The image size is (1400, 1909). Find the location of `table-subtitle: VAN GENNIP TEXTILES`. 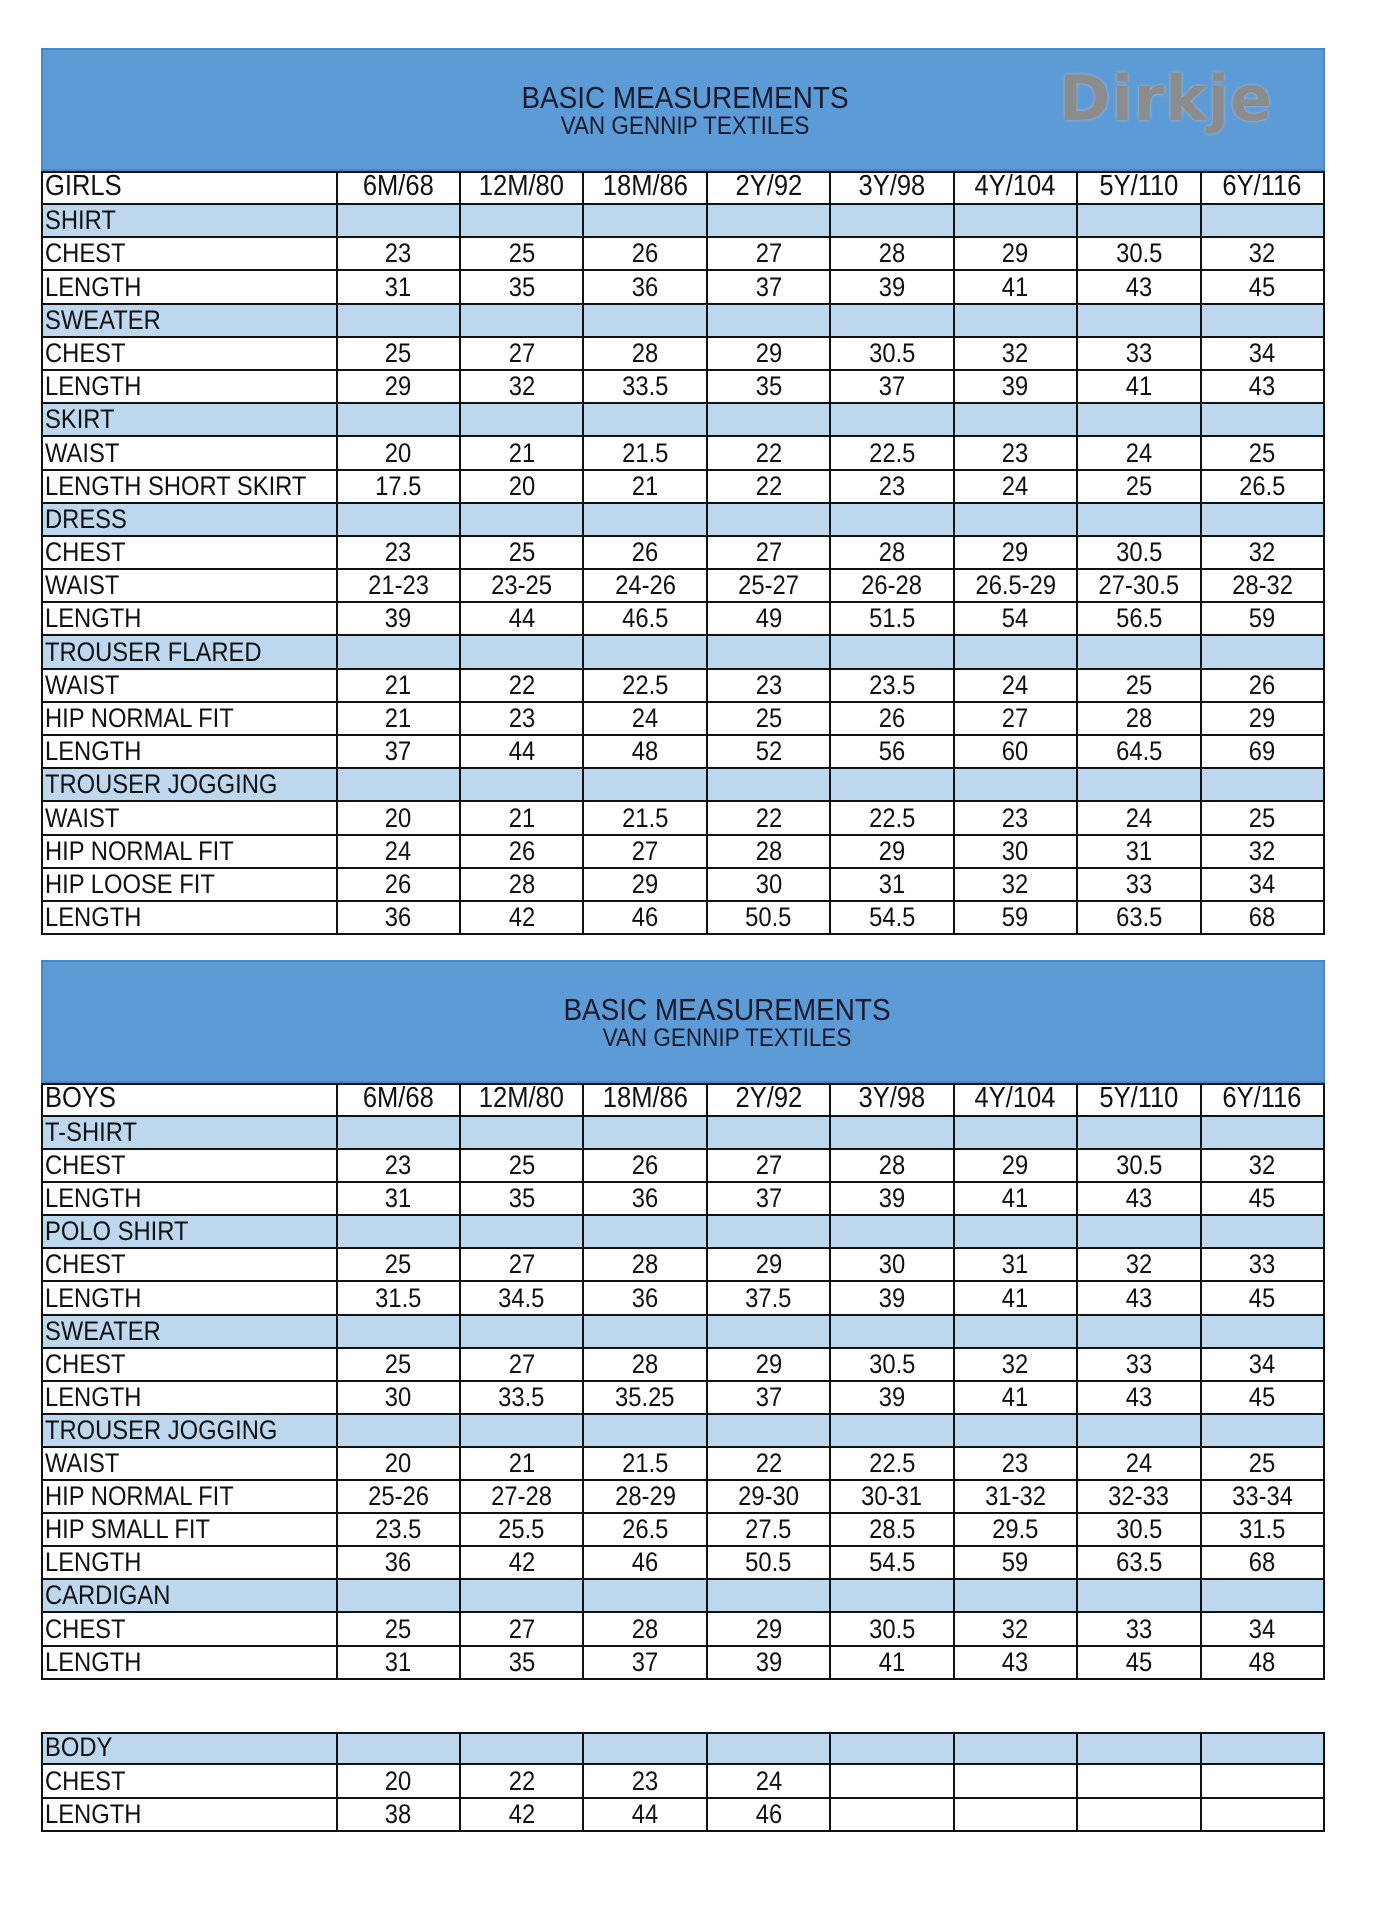

table-subtitle: VAN GENNIP TEXTILES is located at coordinates (685, 126).